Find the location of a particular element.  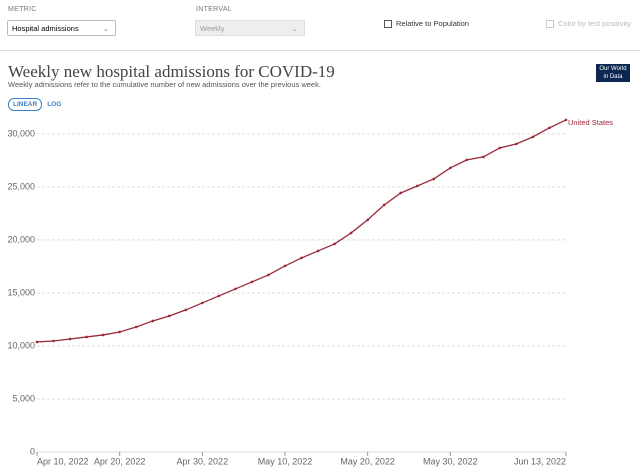

y-tick-label: 5,000 is located at coordinates (23, 398).